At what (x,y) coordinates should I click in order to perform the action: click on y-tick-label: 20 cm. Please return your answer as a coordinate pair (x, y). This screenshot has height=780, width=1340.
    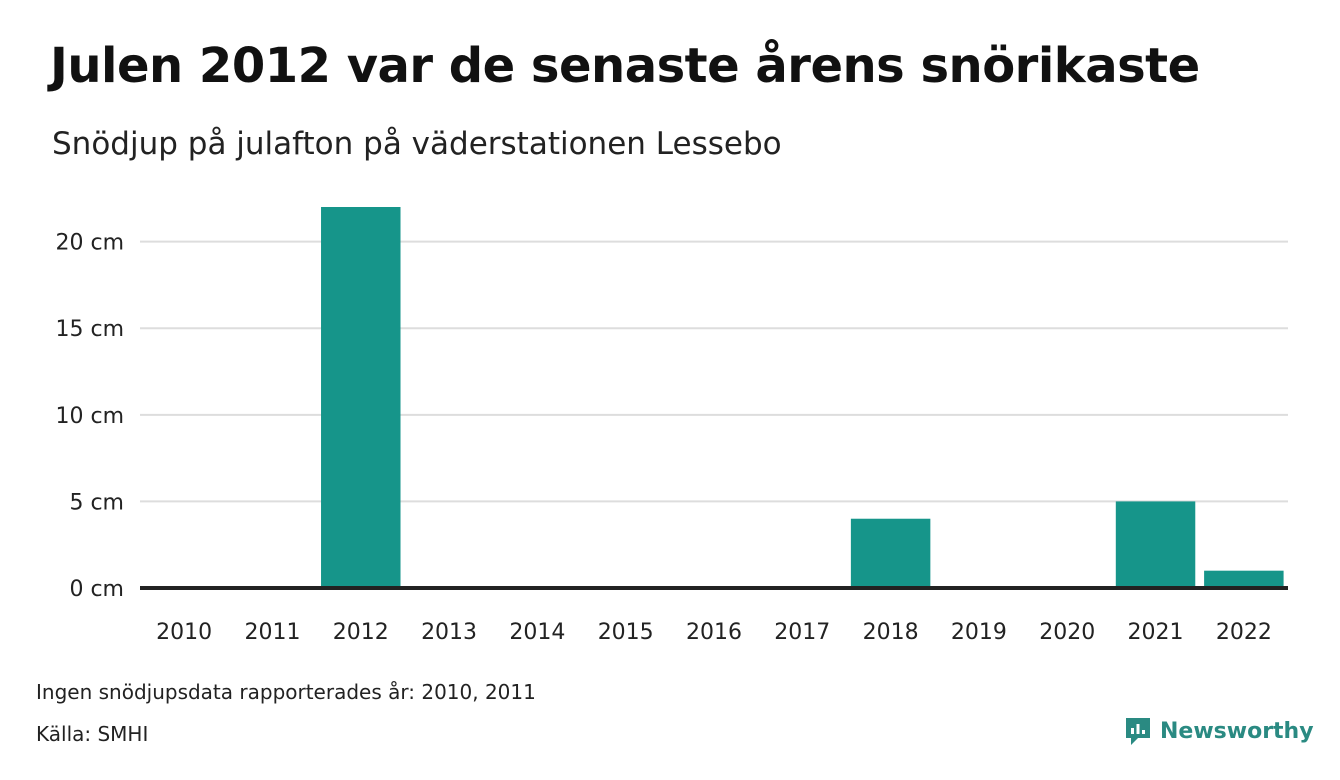
    Looking at the image, I should click on (89, 243).